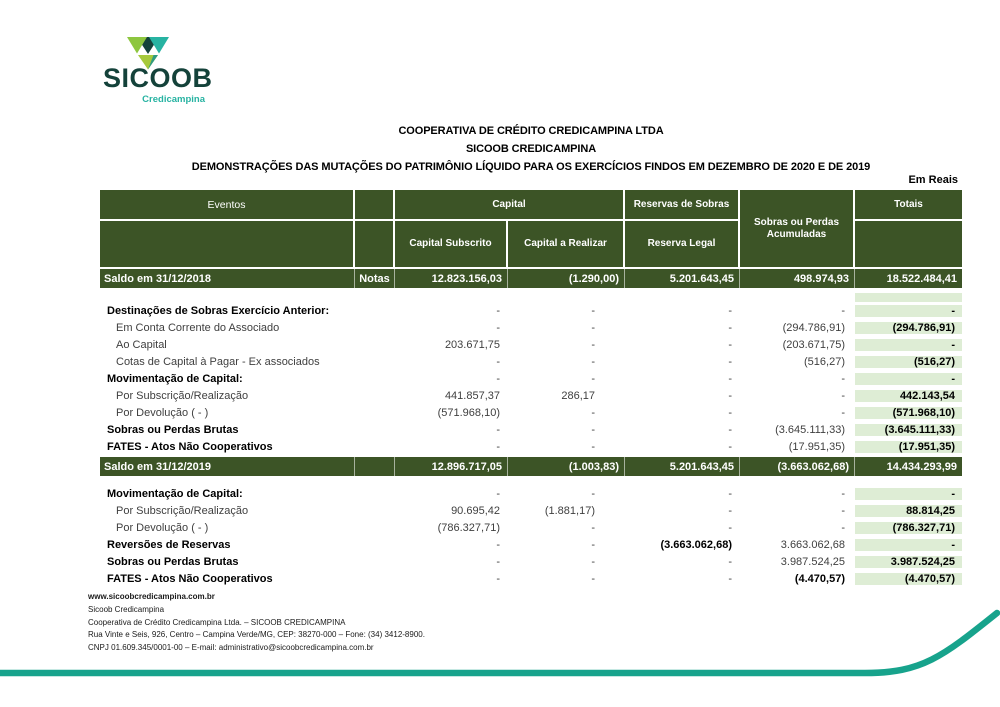  I want to click on col-header-reservas-de-sobras: Reservas de Sobras, so click(682, 205).